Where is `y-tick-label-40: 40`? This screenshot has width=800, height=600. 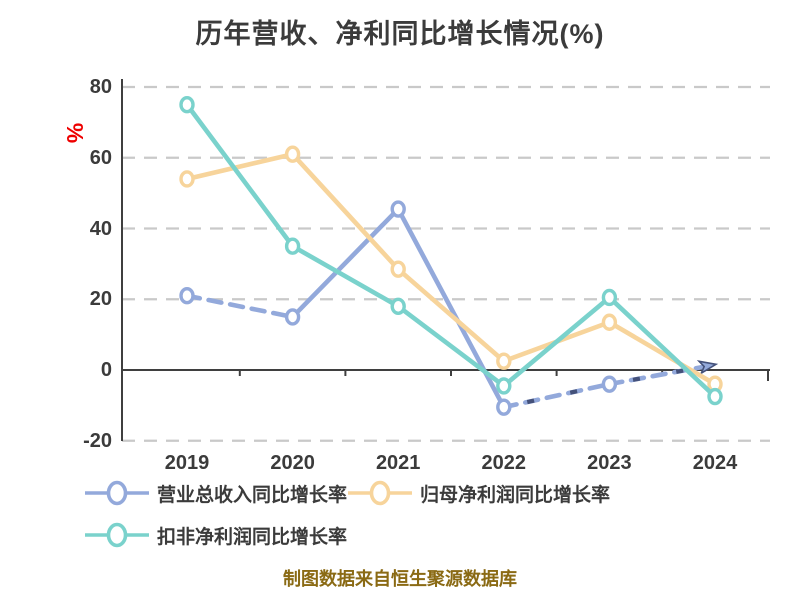 y-tick-label-40: 40 is located at coordinates (100, 228).